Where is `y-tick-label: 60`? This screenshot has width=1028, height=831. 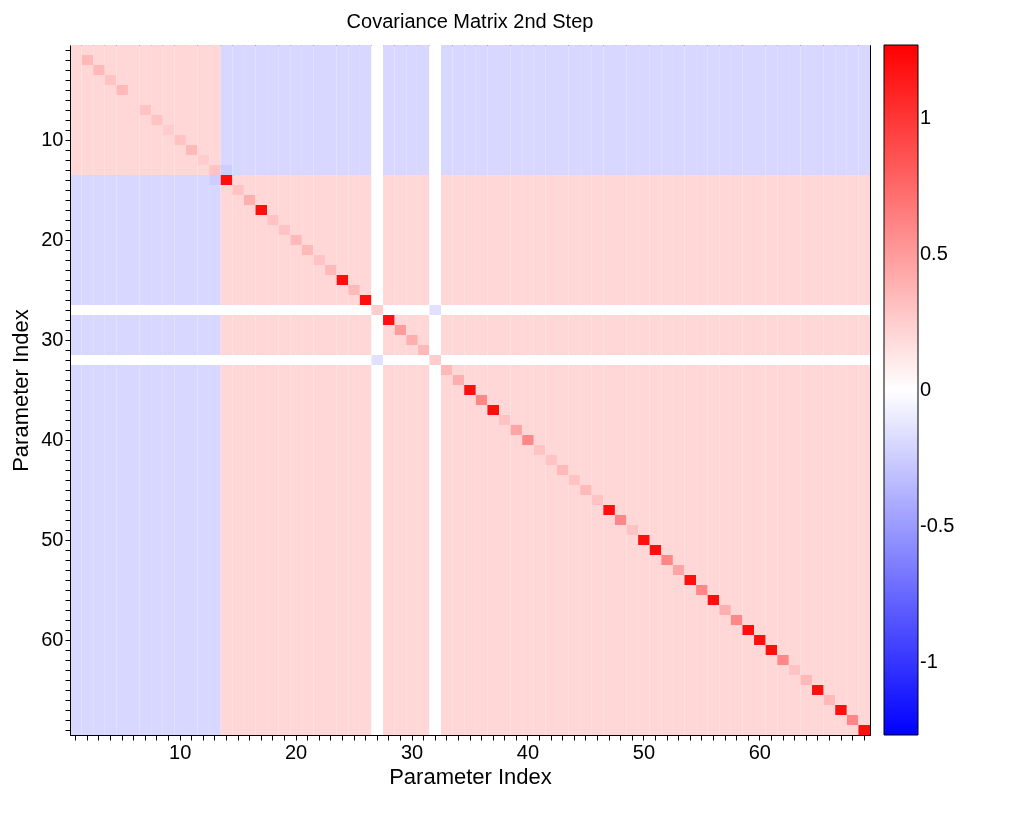
y-tick-label: 60 is located at coordinates (52, 639).